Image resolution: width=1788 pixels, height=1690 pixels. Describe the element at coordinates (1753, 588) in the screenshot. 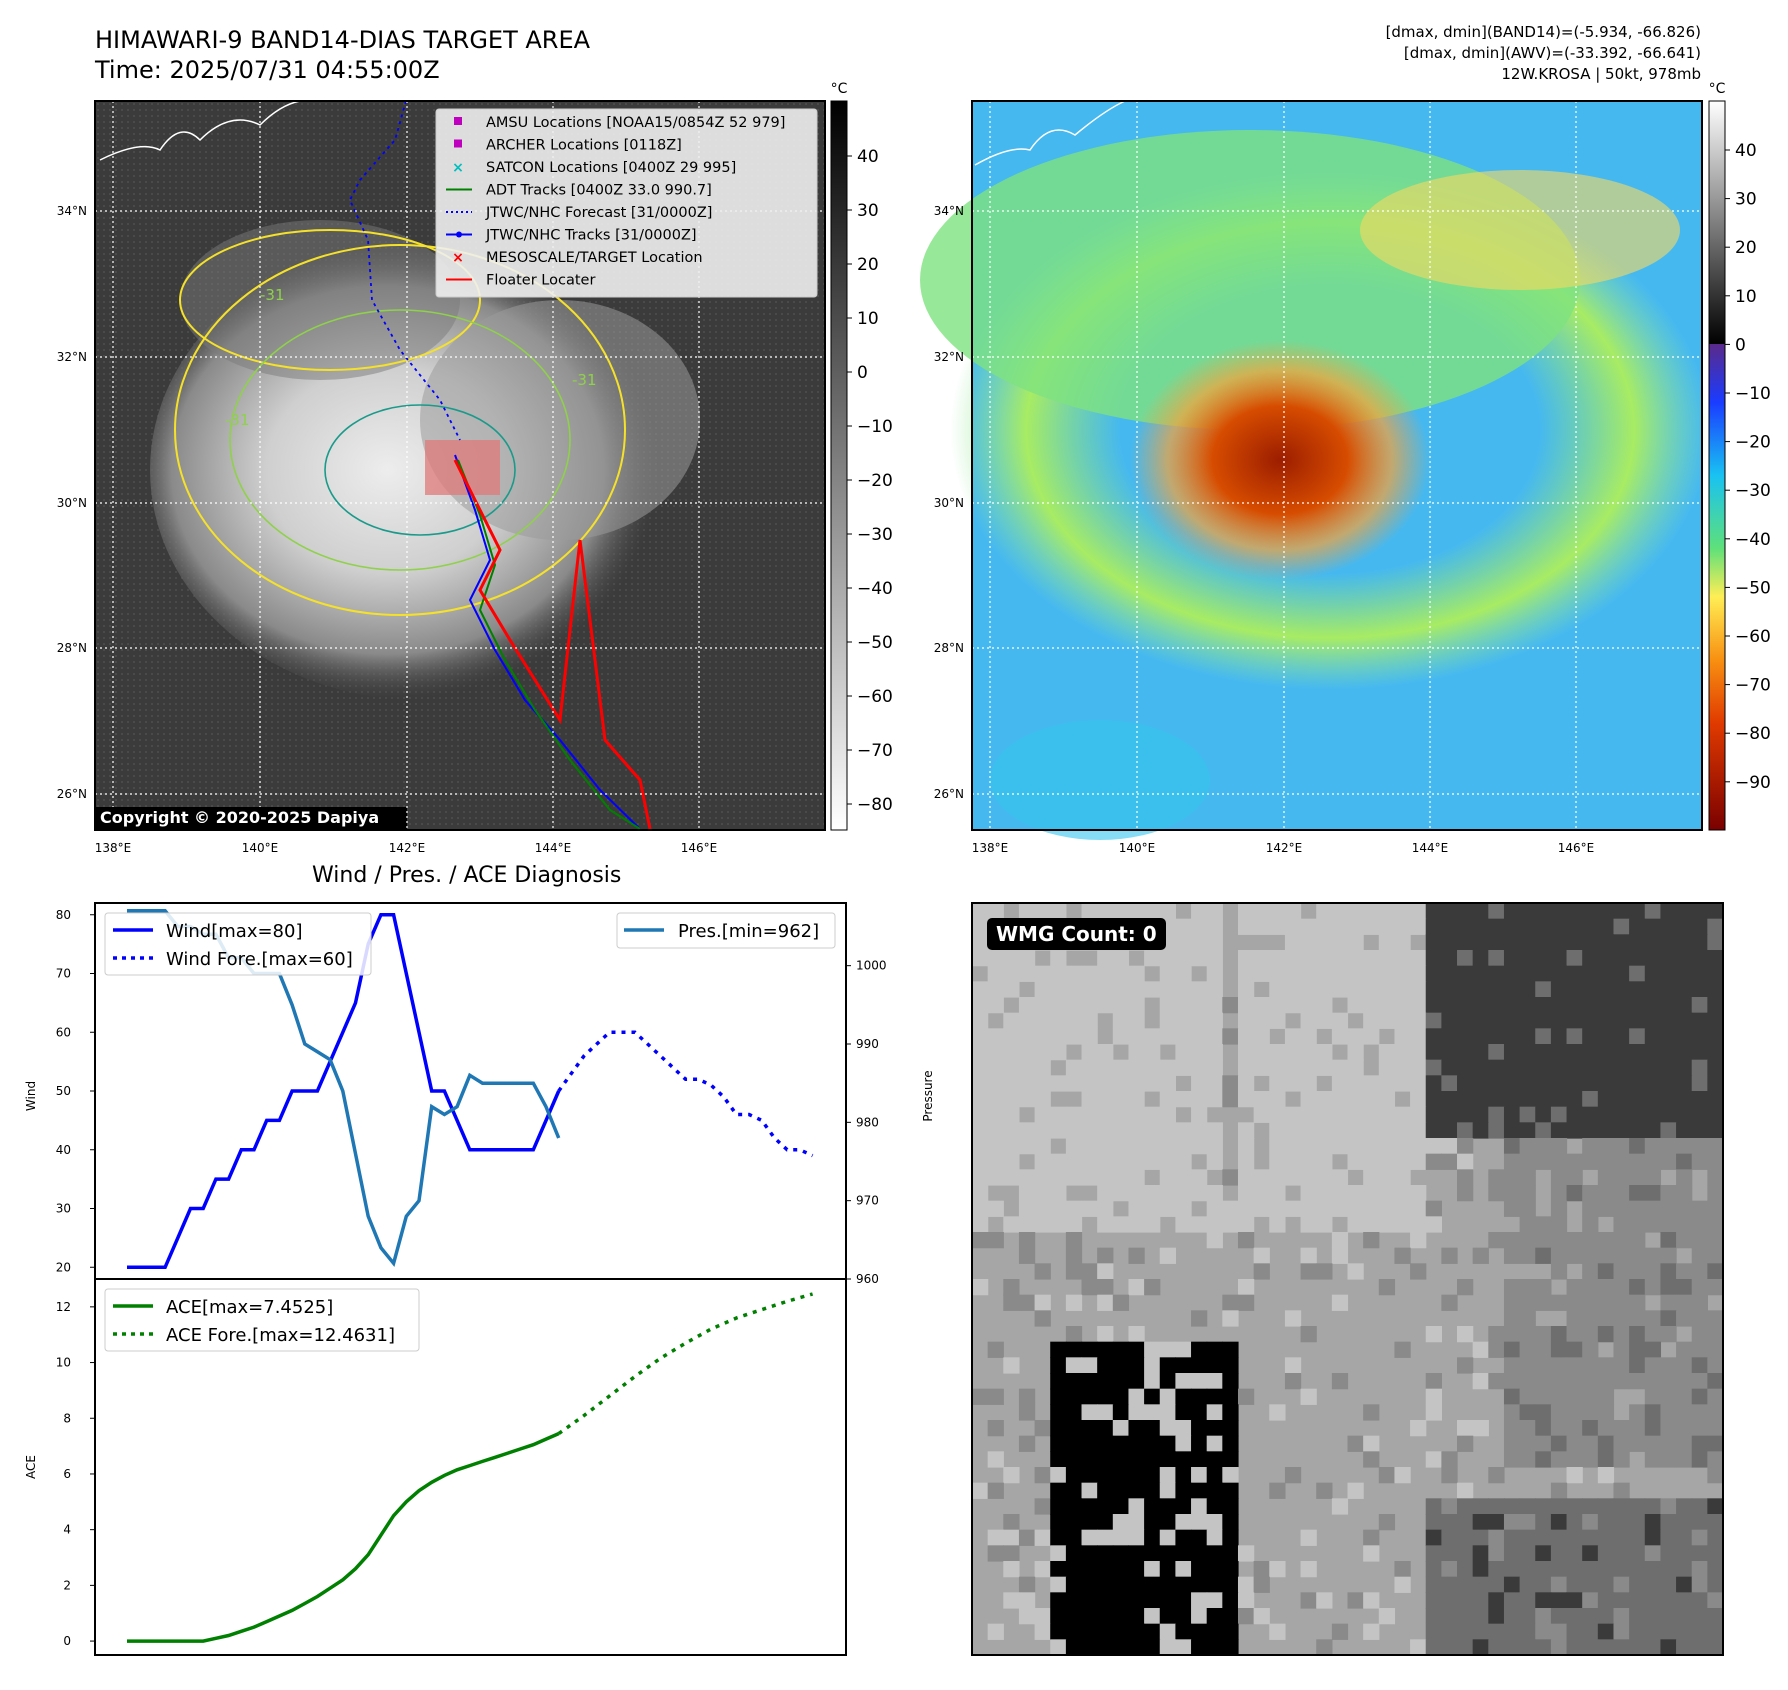

I see `awv-colorbar-tick-label: −50` at that location.